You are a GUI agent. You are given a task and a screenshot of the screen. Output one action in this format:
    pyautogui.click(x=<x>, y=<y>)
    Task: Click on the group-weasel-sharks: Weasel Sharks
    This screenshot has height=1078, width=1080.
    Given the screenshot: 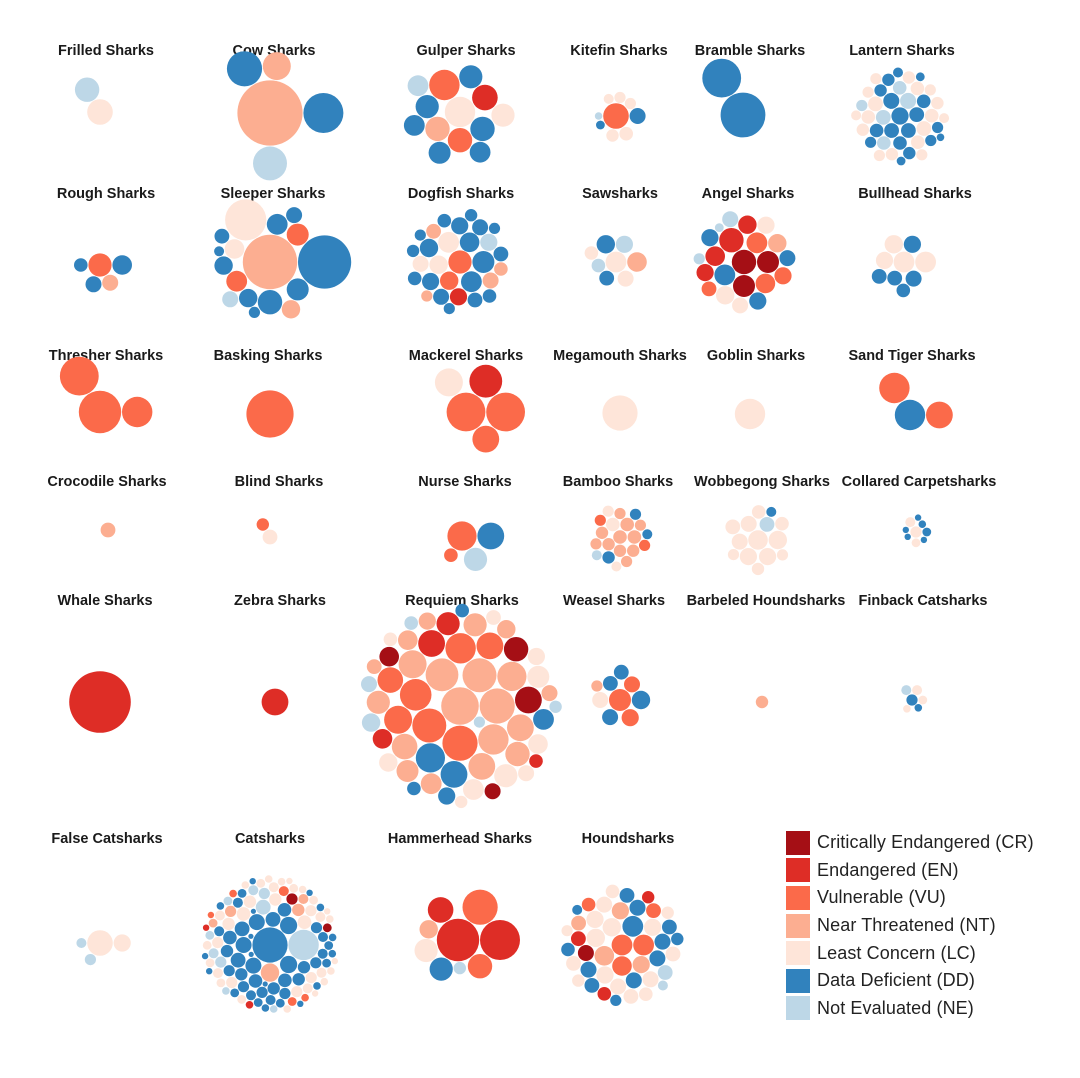 What is the action you would take?
    pyautogui.click(x=614, y=660)
    